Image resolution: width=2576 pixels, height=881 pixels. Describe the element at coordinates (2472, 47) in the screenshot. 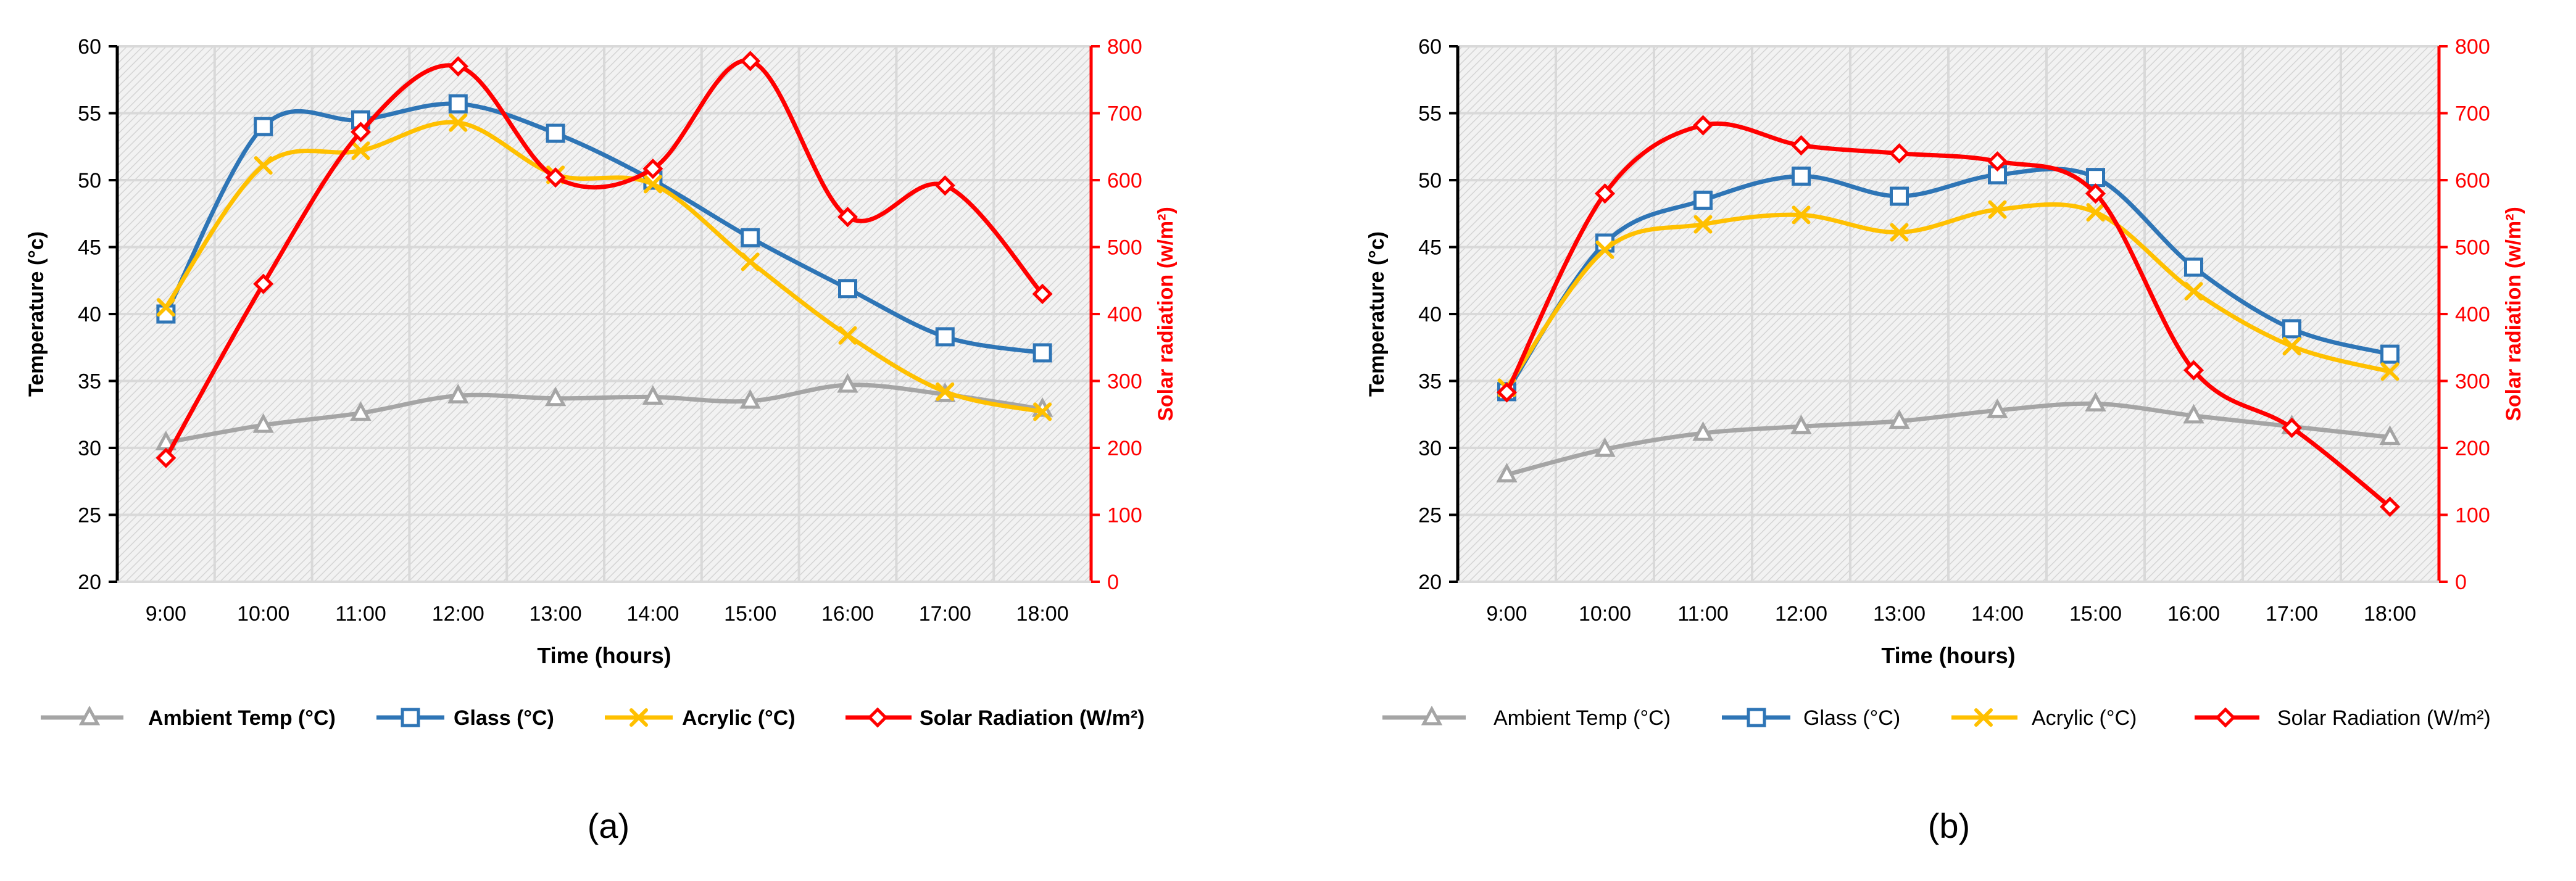

I see `y-tick-label-right: 800` at that location.